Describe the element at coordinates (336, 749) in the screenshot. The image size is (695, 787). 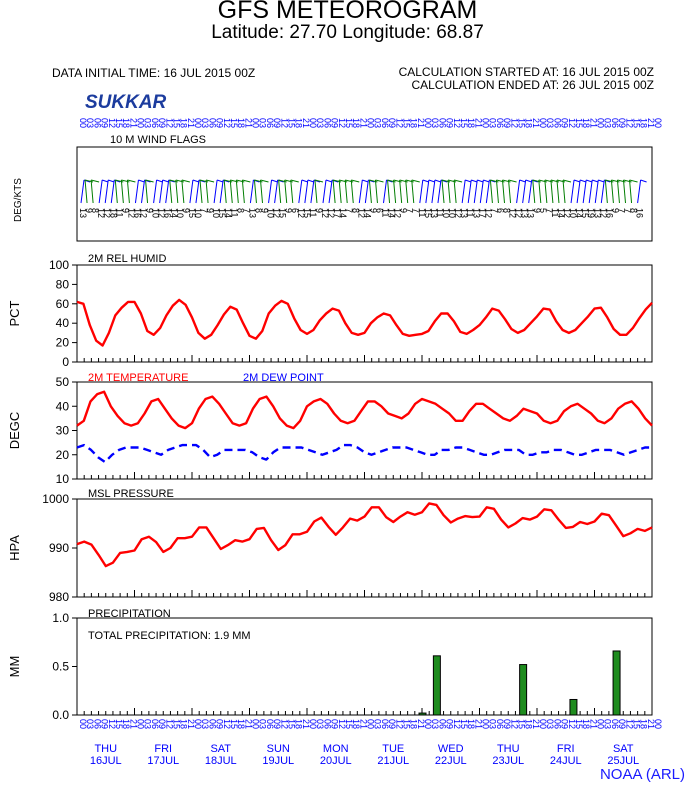
I see `day-of-week-label: MON` at that location.